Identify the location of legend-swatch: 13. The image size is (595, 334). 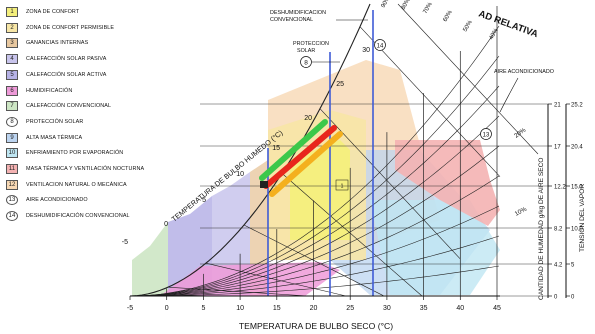
(12, 200).